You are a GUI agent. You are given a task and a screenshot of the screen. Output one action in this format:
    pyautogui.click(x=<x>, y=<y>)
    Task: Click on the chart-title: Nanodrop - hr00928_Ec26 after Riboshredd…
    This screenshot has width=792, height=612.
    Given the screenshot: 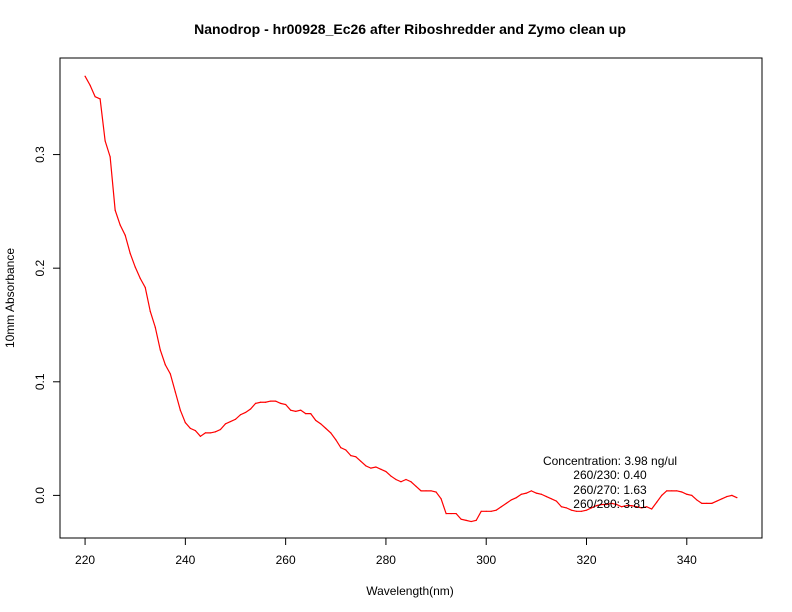 What is the action you would take?
    pyautogui.click(x=410, y=29)
    